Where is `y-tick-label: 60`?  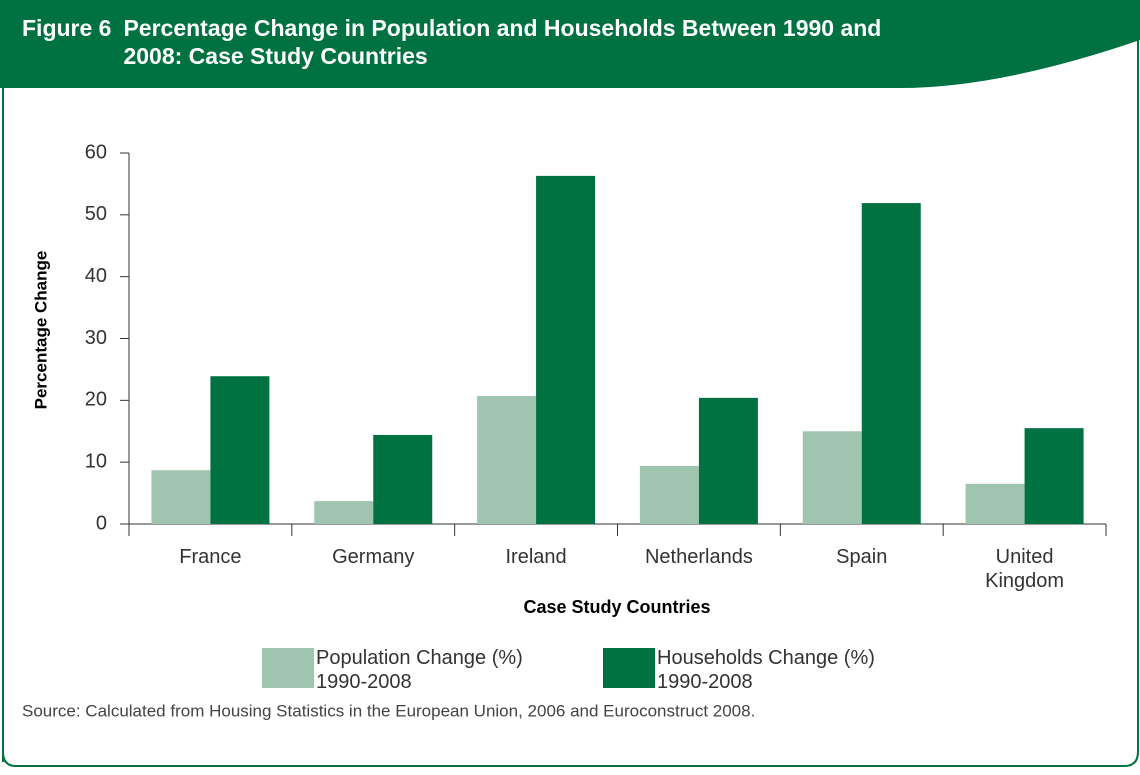 y-tick-label: 60 is located at coordinates (96, 152).